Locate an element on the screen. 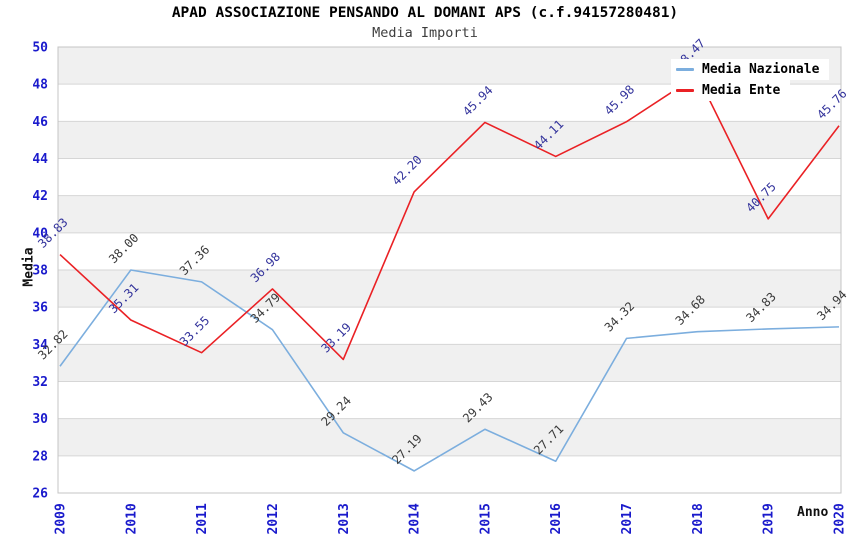 Image resolution: width=850 pixels, height=550 pixels. point-label: 38.00 is located at coordinates (123, 248).